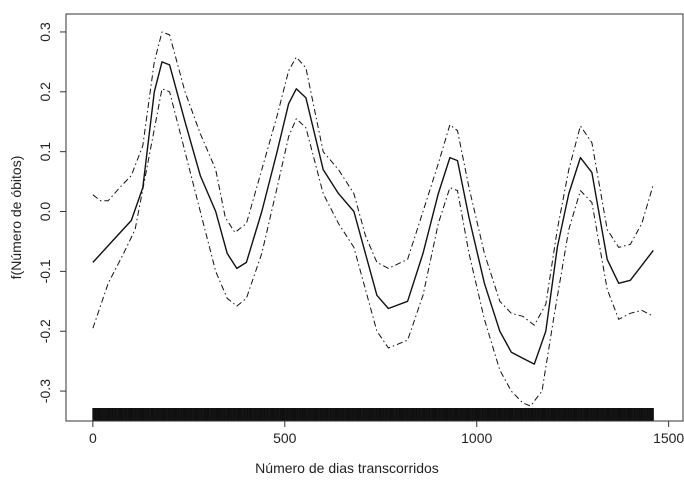  Describe the element at coordinates (373, 414) in the screenshot. I see `rug-marks` at that location.